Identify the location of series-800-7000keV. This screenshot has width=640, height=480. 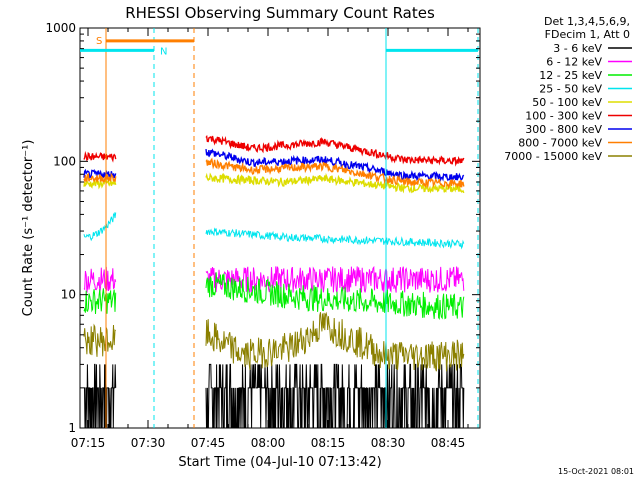
(274, 173).